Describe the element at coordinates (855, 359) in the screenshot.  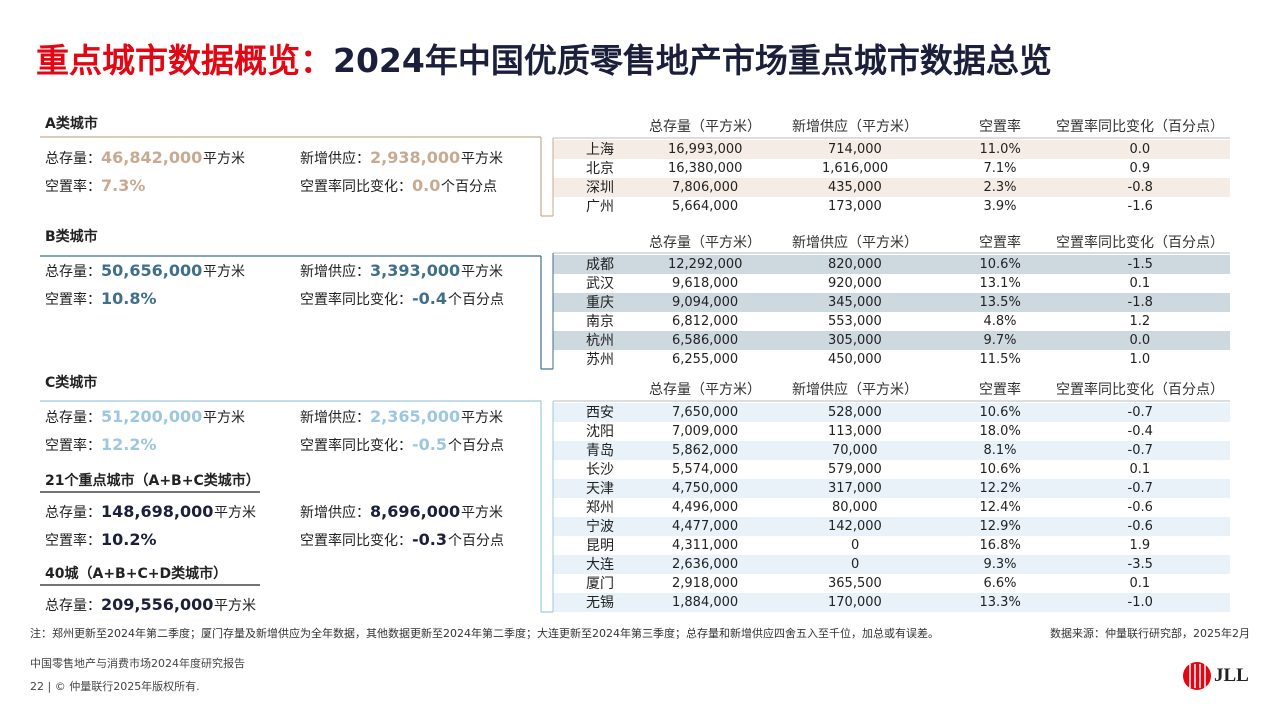
I see `table-cell: 450,000` at that location.